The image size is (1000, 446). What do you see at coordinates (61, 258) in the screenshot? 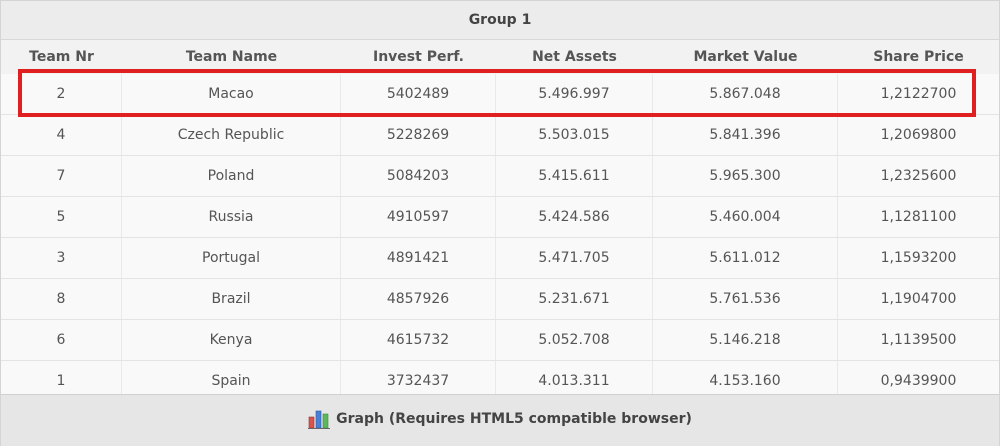
I see `team-nr-cell: 3` at bounding box center [61, 258].